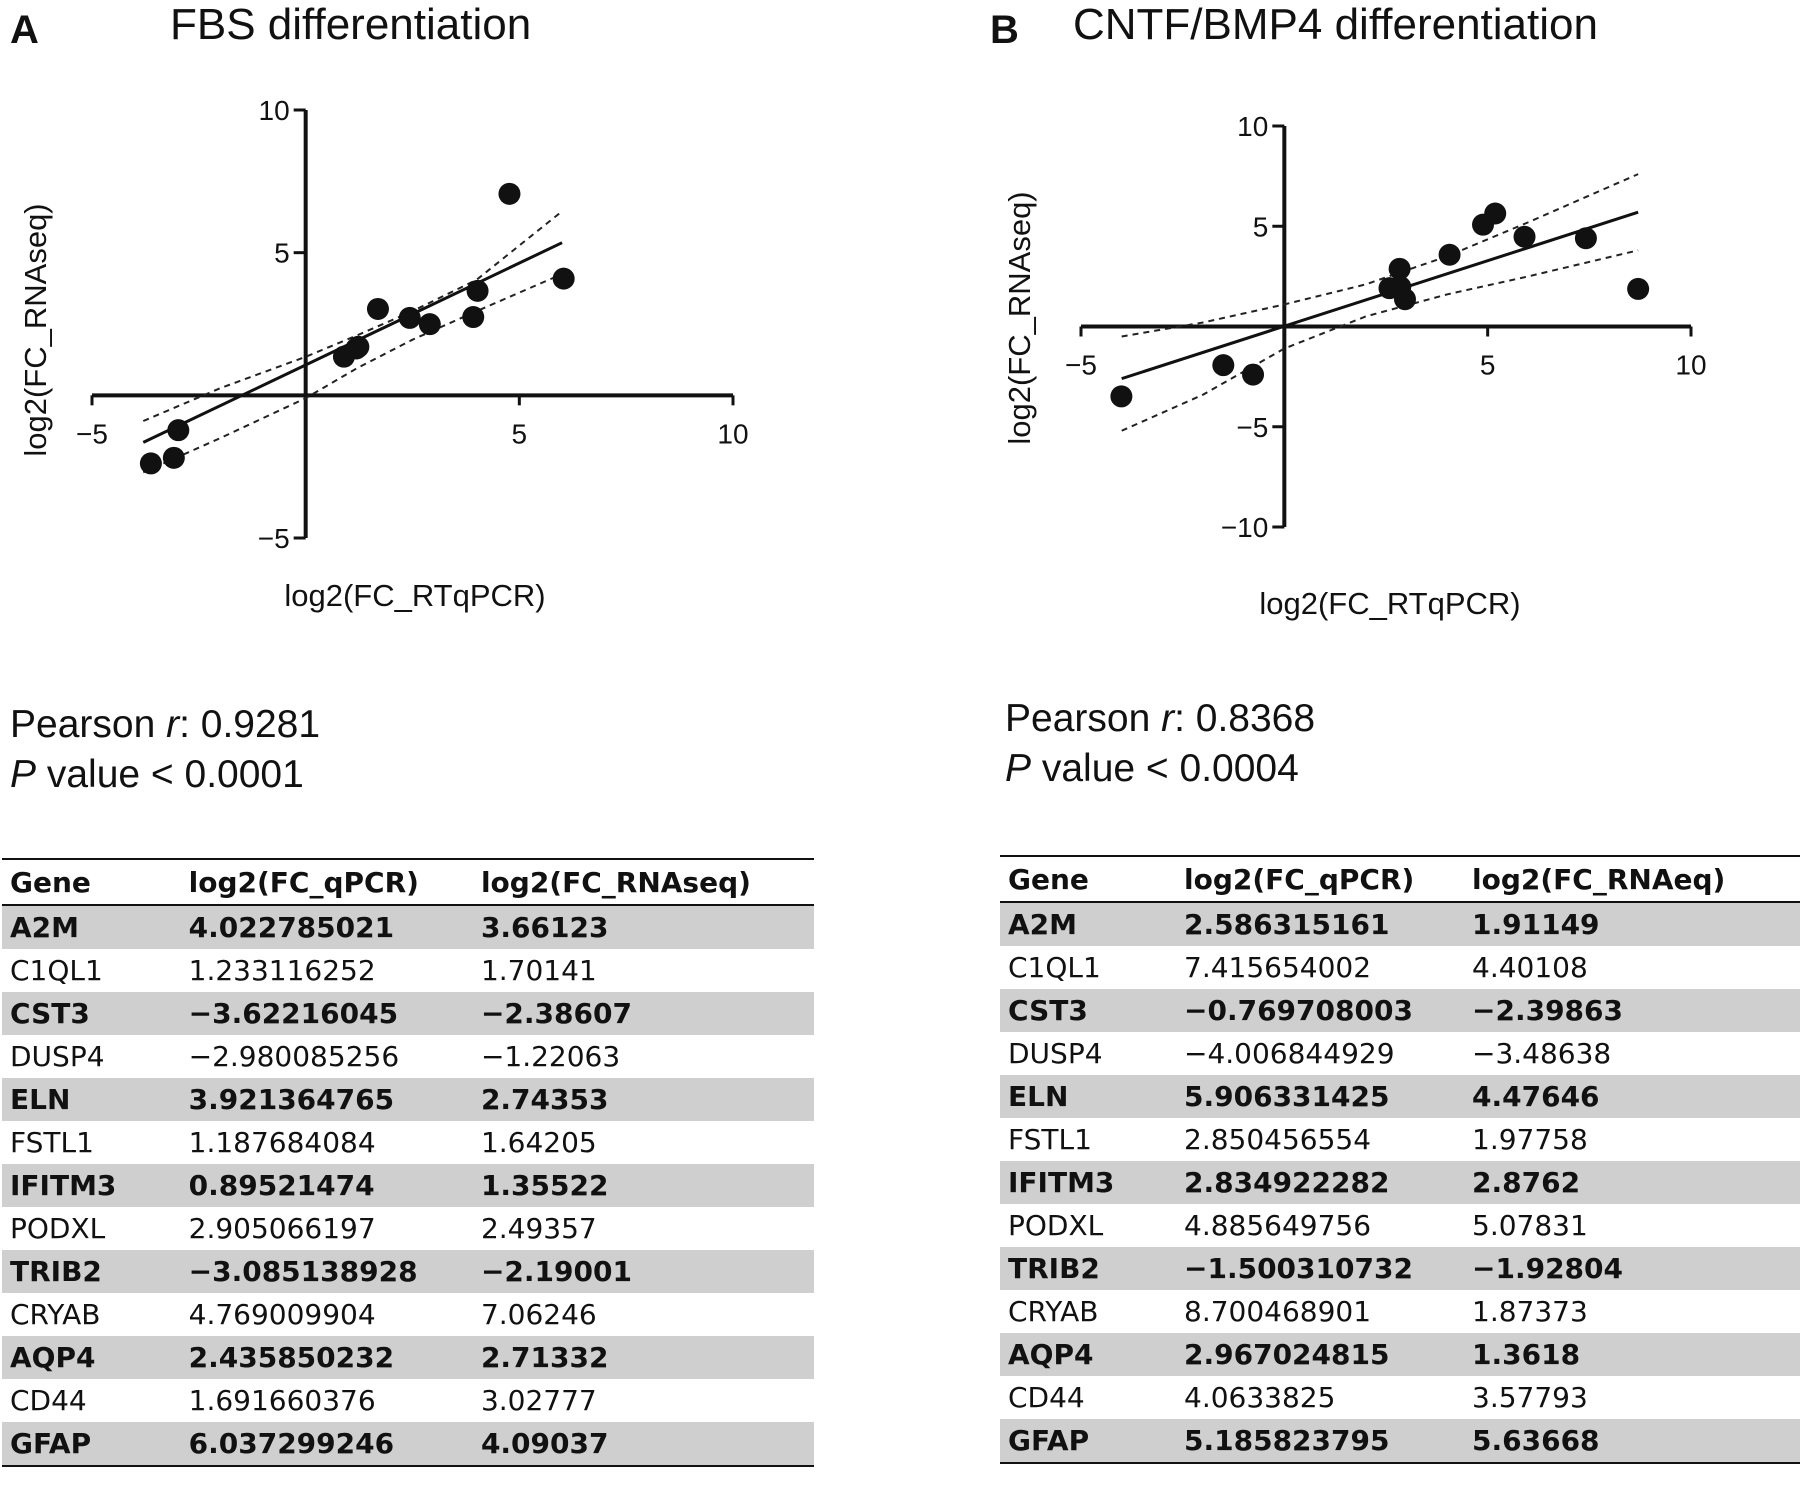  Describe the element at coordinates (24, 30) in the screenshot. I see `panel-letter: A` at that location.